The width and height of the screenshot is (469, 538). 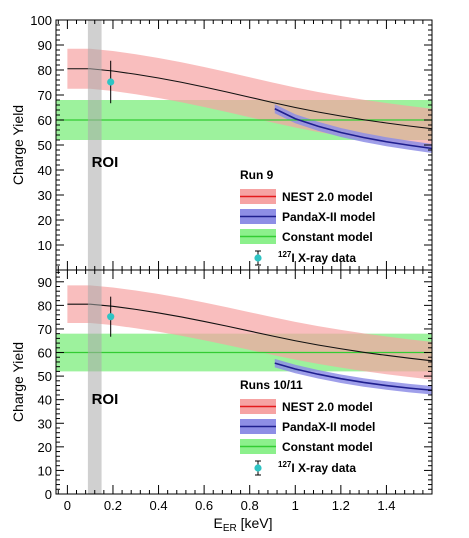 I want to click on legend-header: Runs 10/11, so click(x=271, y=385).